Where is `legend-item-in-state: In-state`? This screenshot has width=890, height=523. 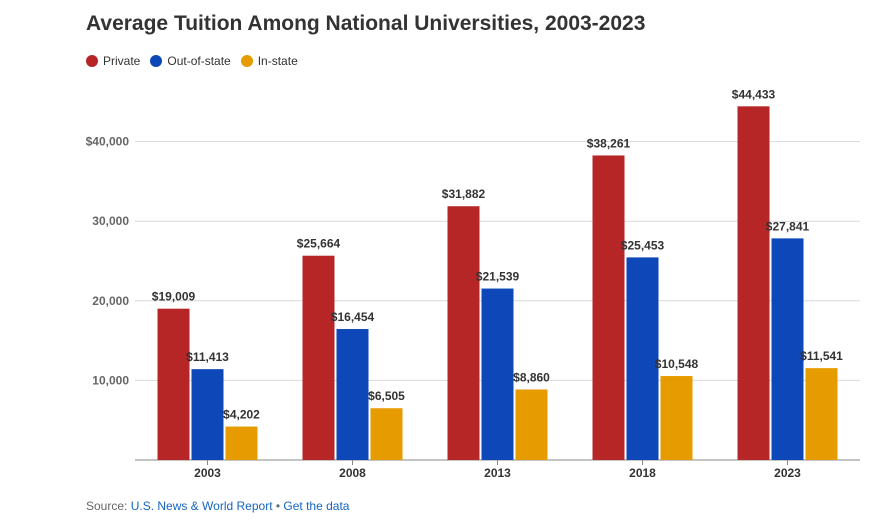
legend-item-in-state: In-state is located at coordinates (269, 61).